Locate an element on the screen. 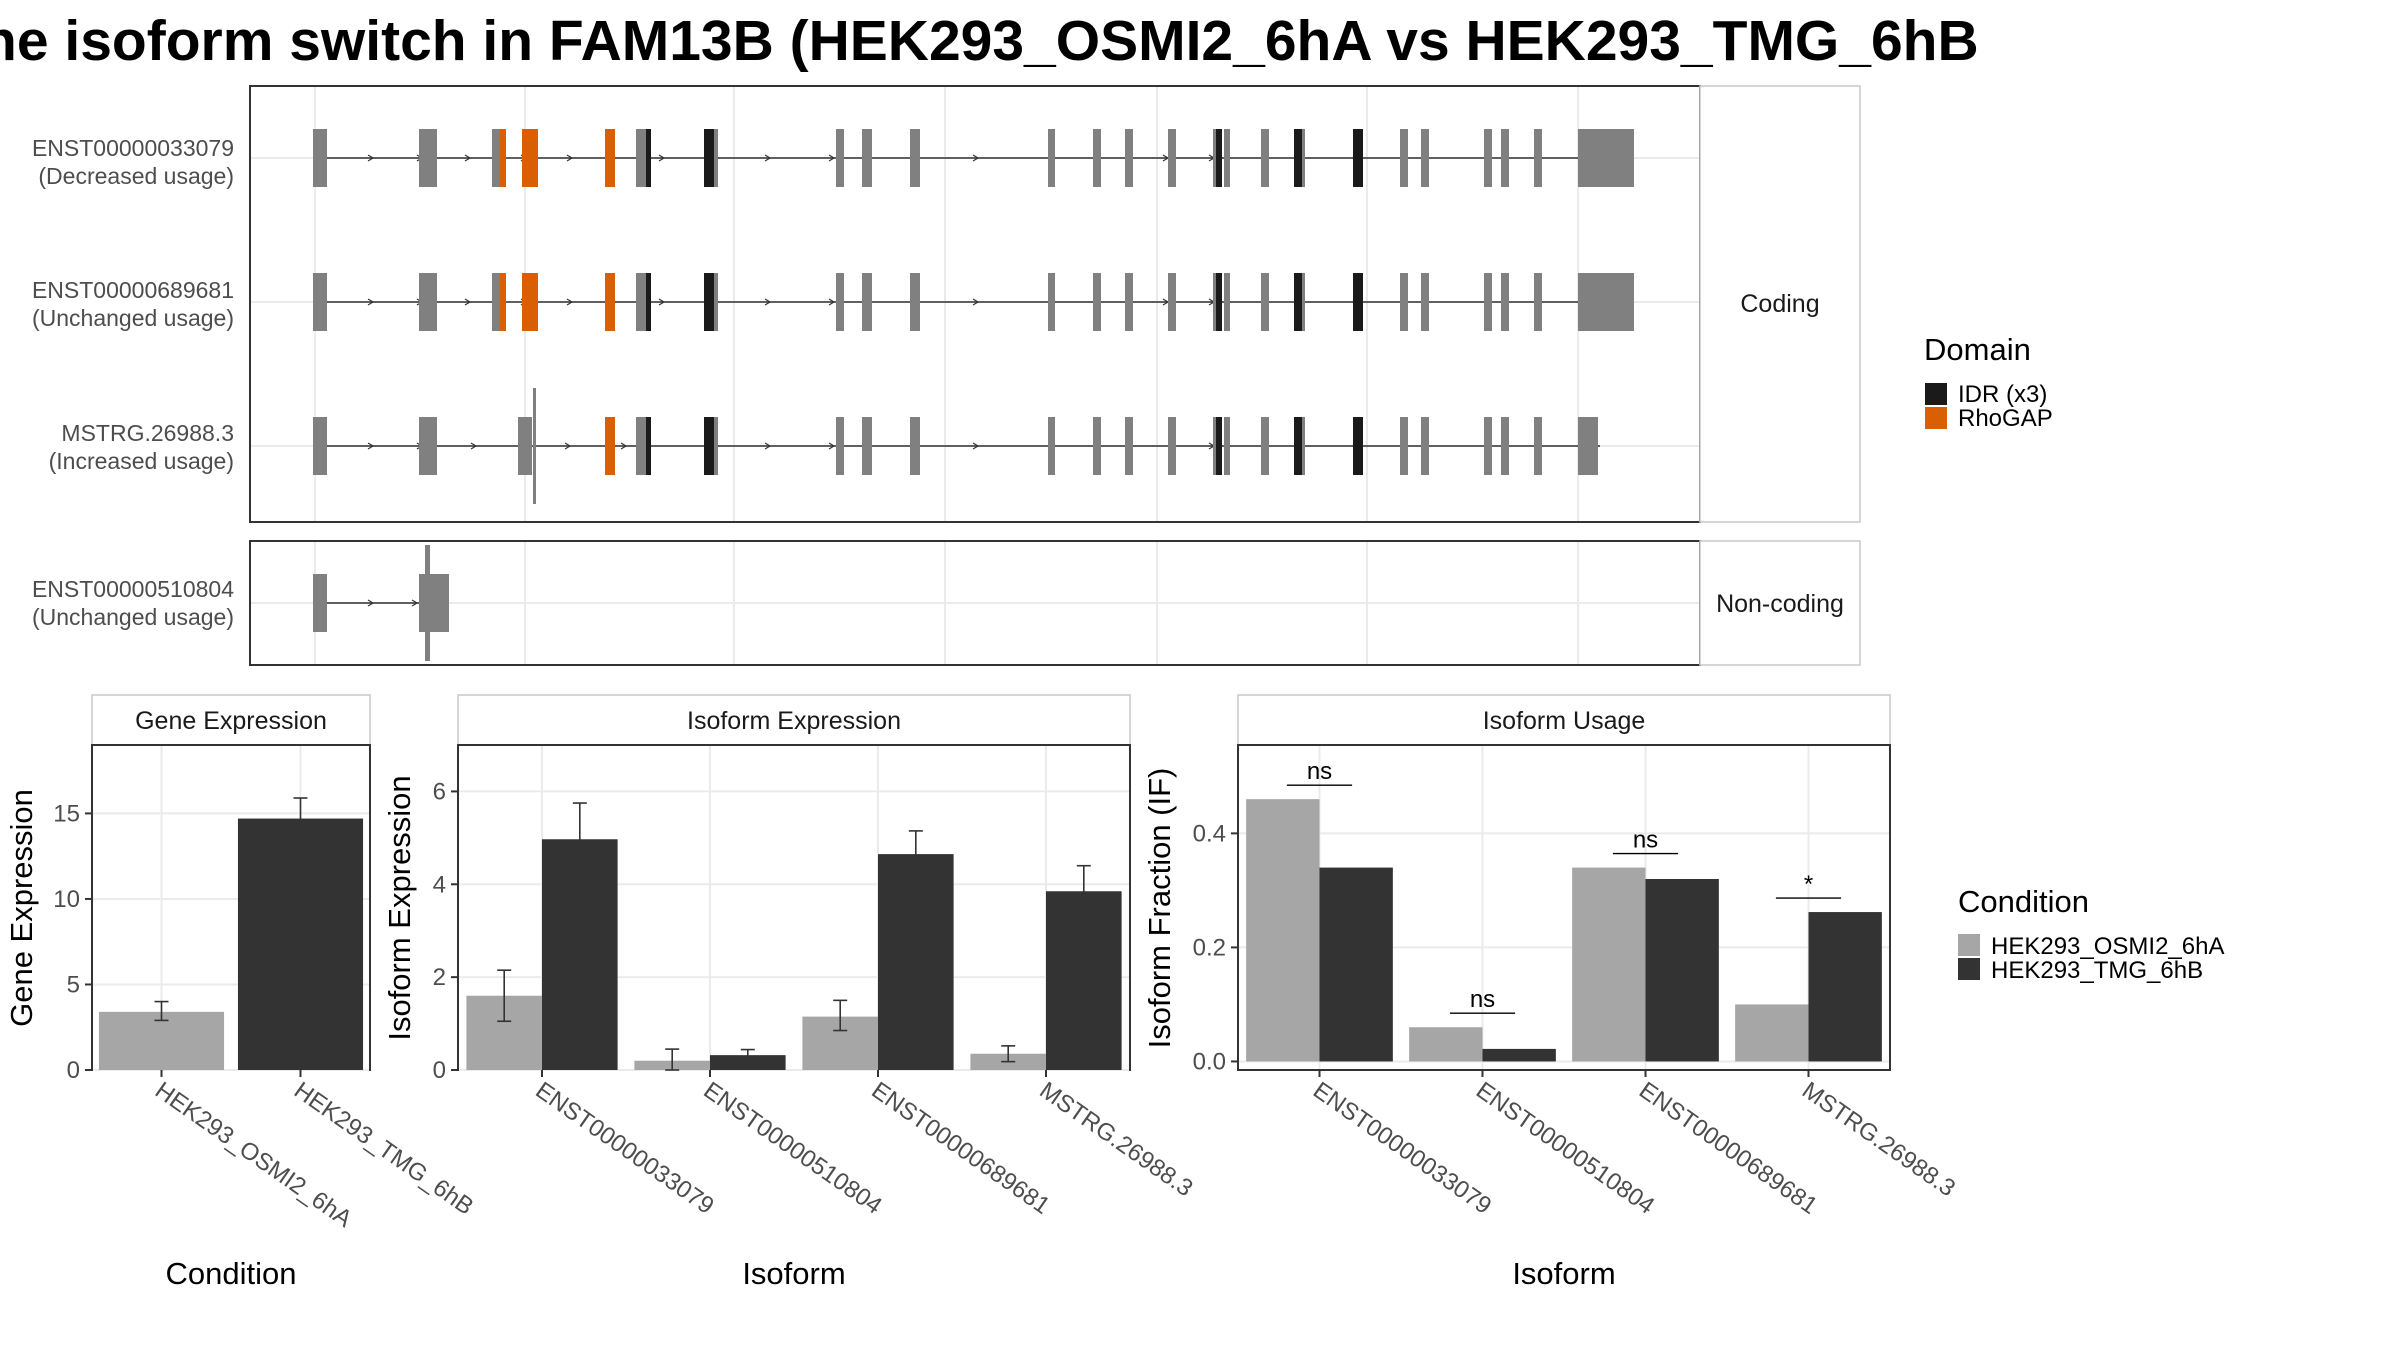 Image resolution: width=2400 pixels, height=1350 pixels. legend-key-idr is located at coordinates (1936, 394).